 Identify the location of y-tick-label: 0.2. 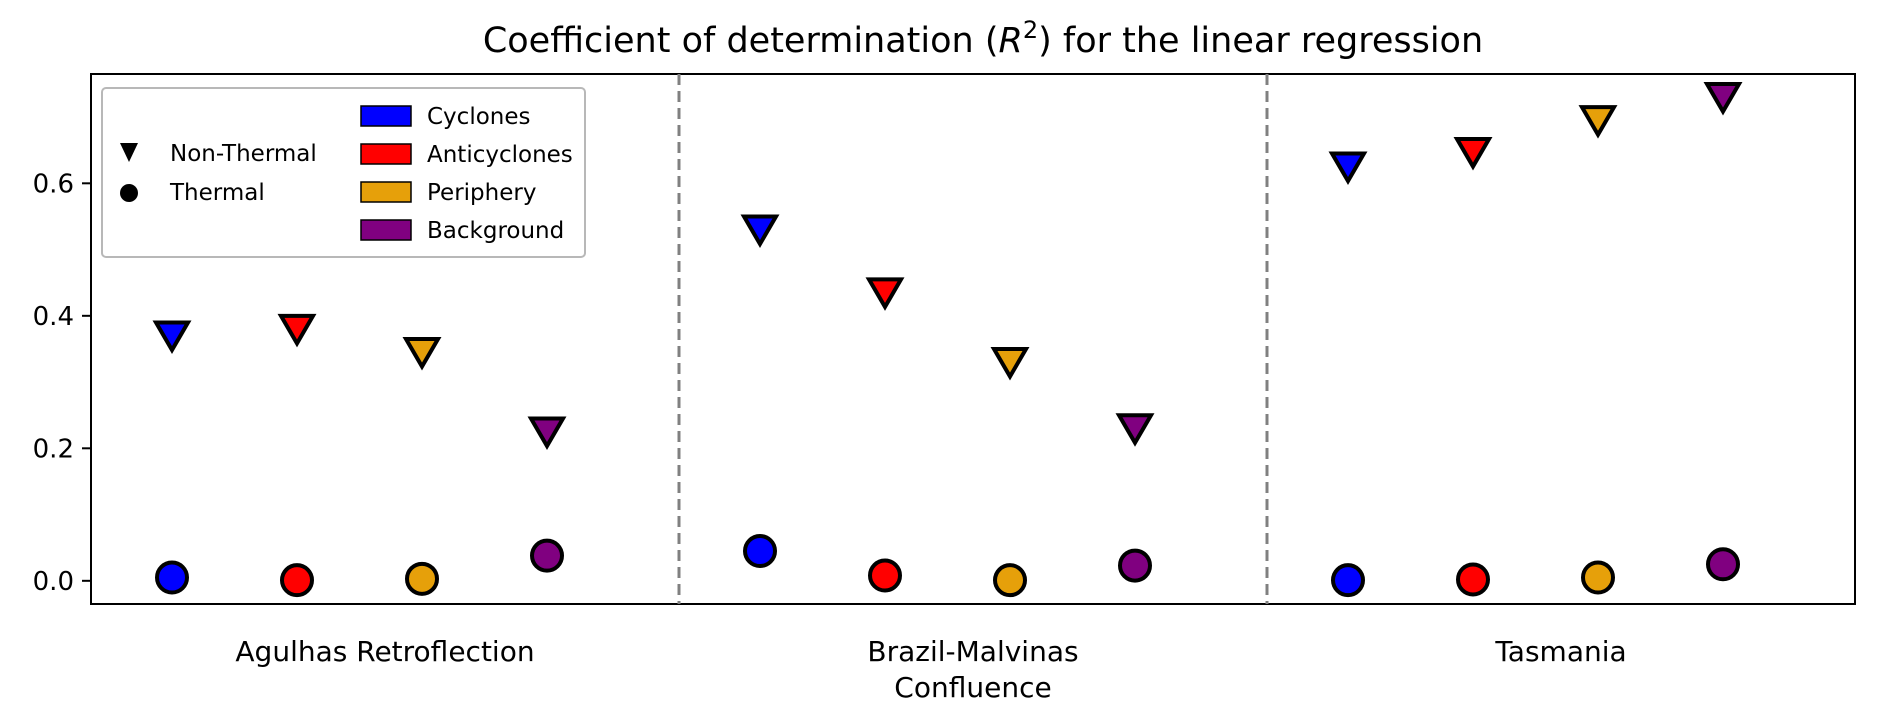
(53, 449).